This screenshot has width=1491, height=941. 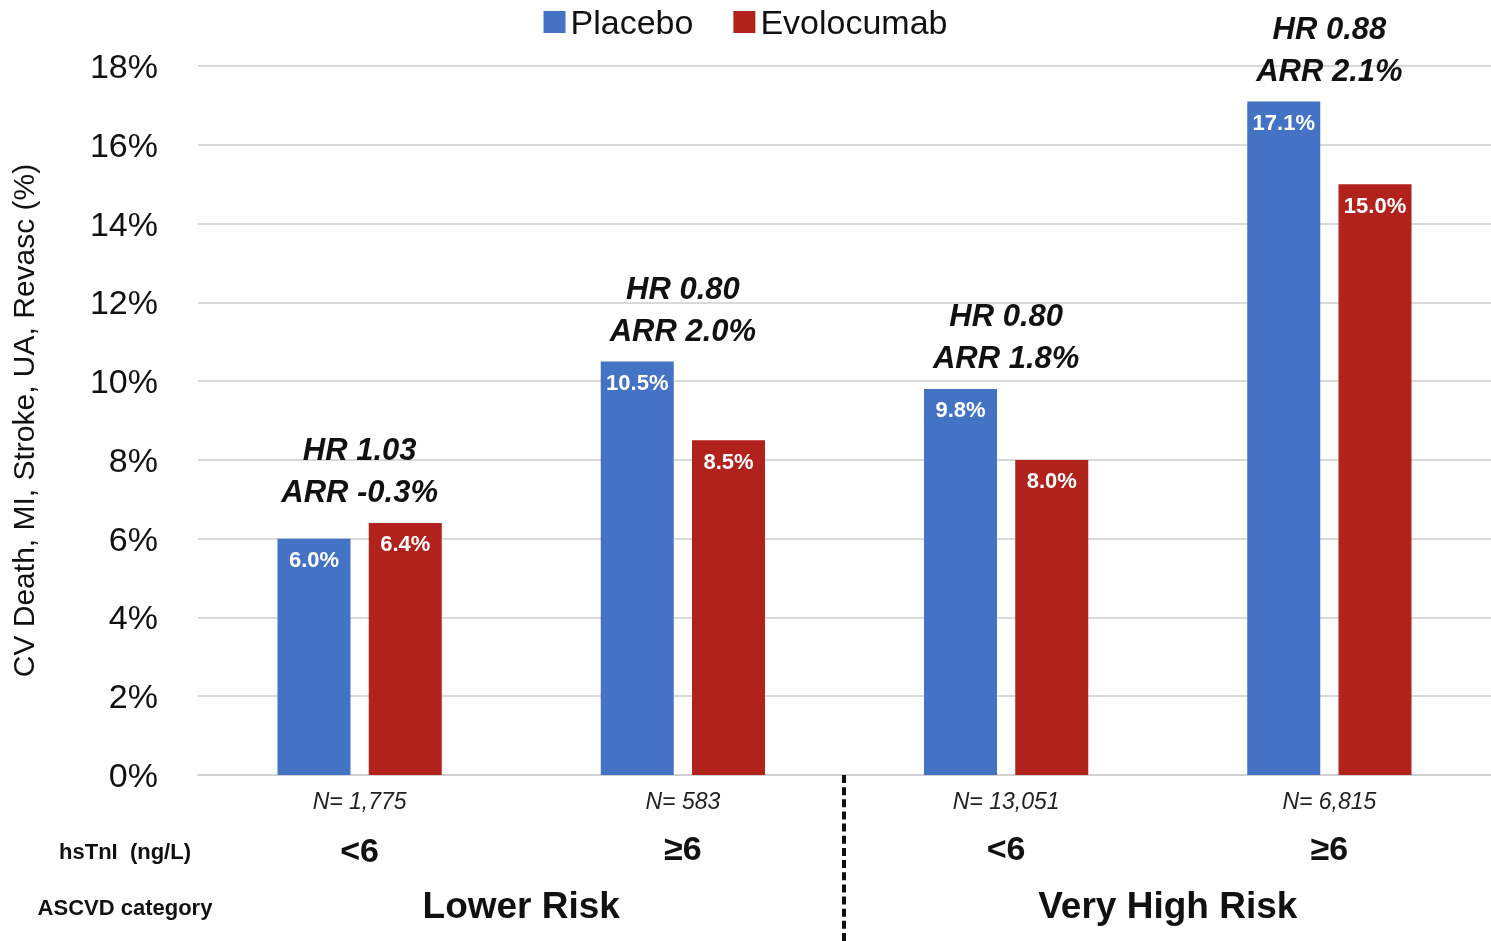 What do you see at coordinates (683, 800) in the screenshot?
I see `x-tick-label: N= 583` at bounding box center [683, 800].